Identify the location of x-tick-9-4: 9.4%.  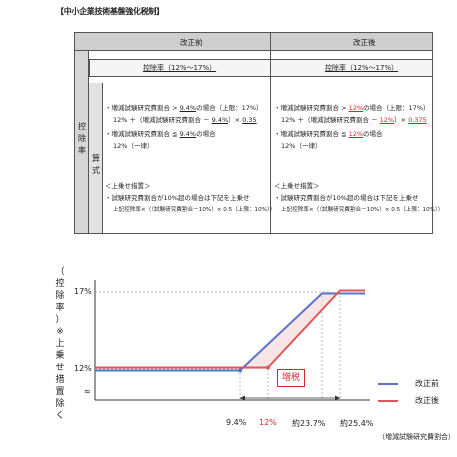
(236, 422).